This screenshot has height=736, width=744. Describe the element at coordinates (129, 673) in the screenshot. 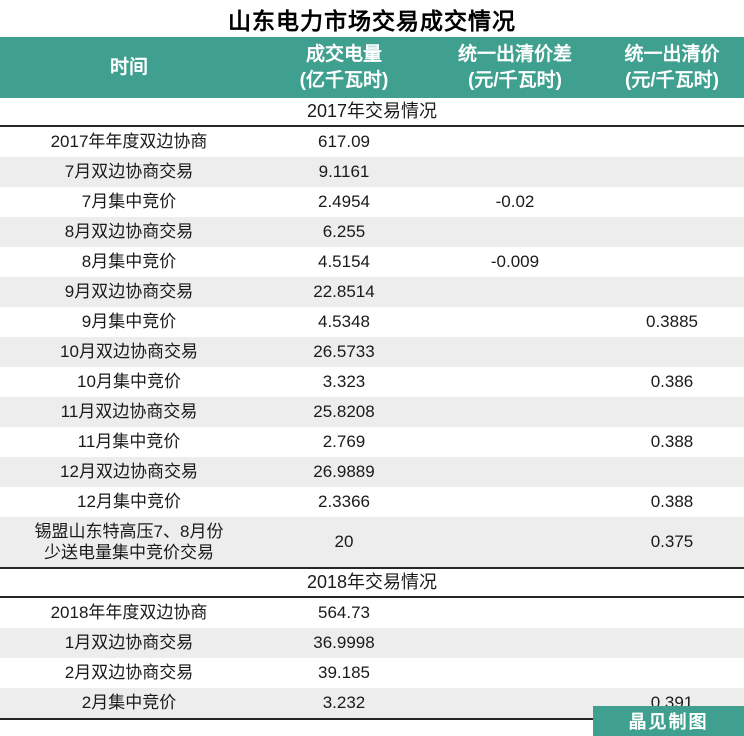

I see `time-cell: 2月双边协商交易` at that location.